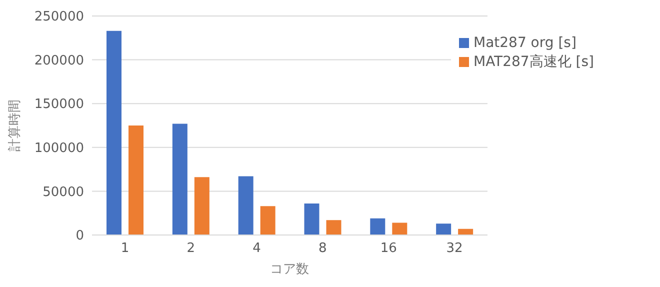 Image resolution: width=660 pixels, height=287 pixels. What do you see at coordinates (290, 269) in the screenshot?
I see `x-axis-title: コア数` at bounding box center [290, 269].